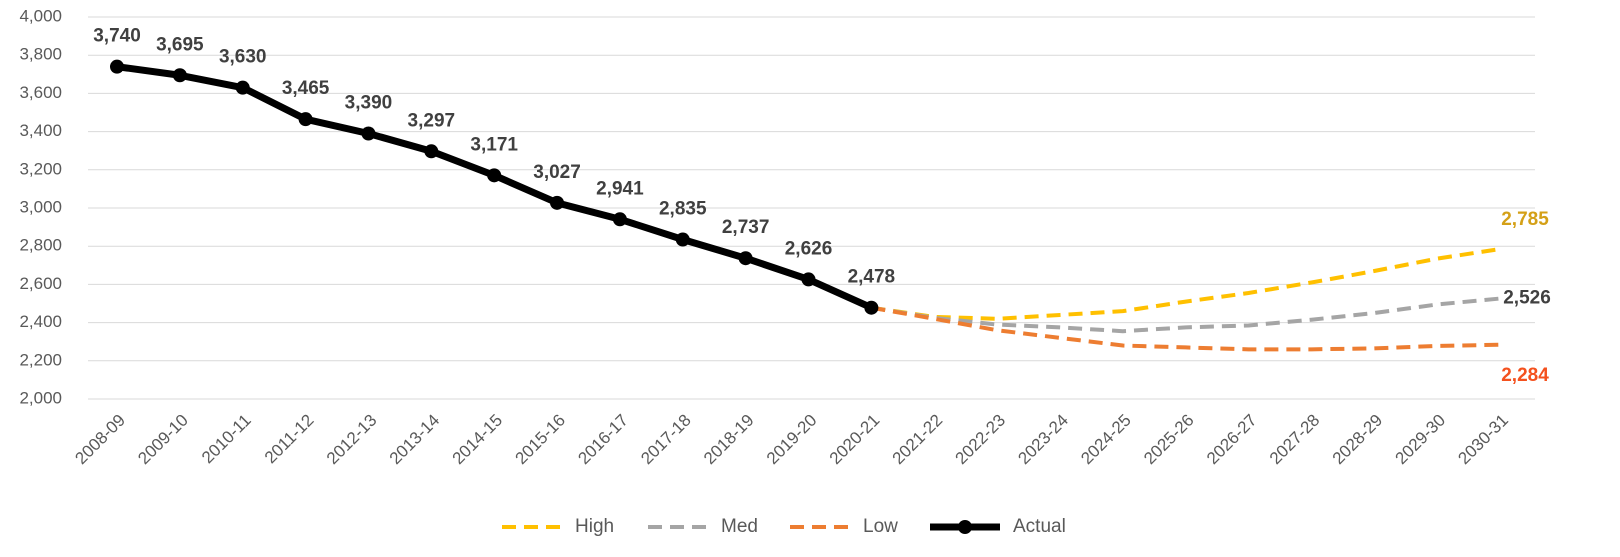 The height and width of the screenshot is (557, 1620). Describe the element at coordinates (289, 439) in the screenshot. I see `x-tick-label: 2011-12` at that location.